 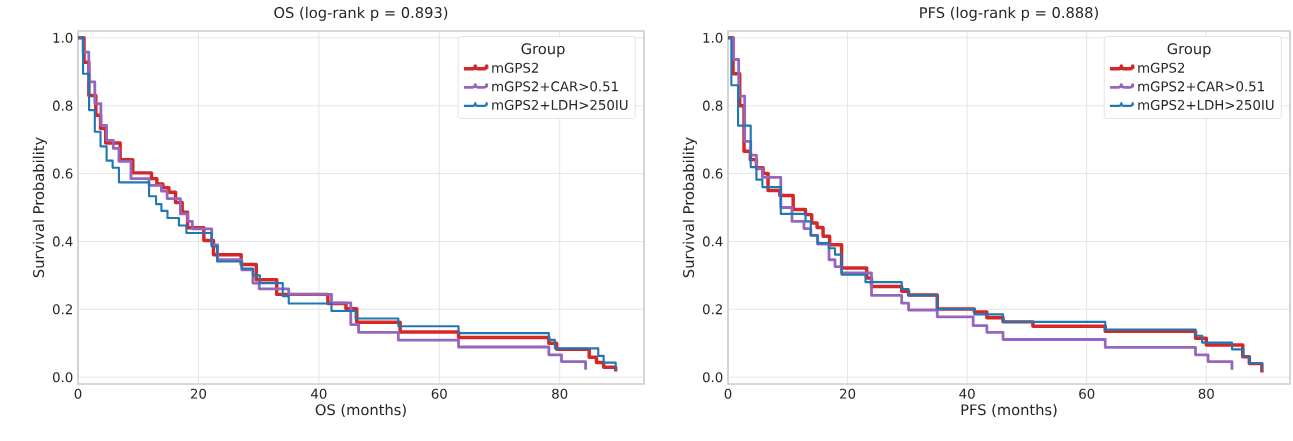 I want to click on x-axis-title: OS (months), so click(x=360, y=410).